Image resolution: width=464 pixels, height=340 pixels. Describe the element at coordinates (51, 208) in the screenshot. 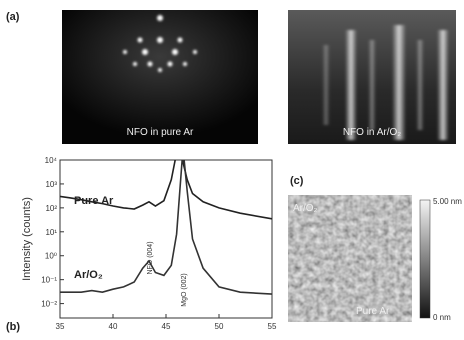

I see `y-tick-label: 10²` at that location.